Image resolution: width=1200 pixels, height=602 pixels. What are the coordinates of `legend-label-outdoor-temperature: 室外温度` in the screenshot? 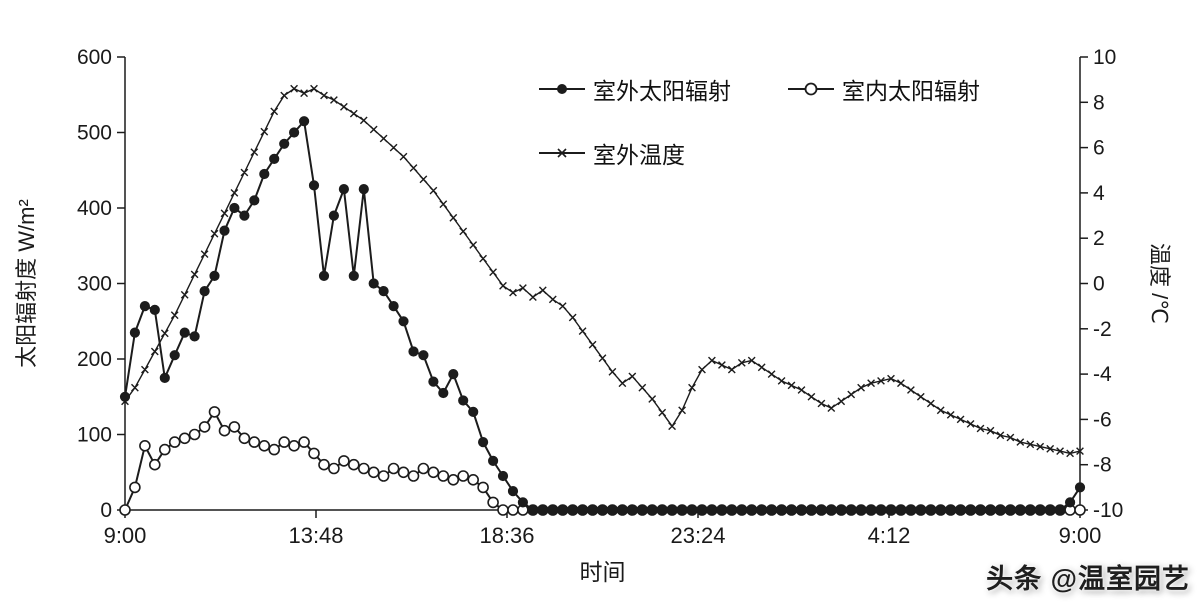 It's located at (639, 155).